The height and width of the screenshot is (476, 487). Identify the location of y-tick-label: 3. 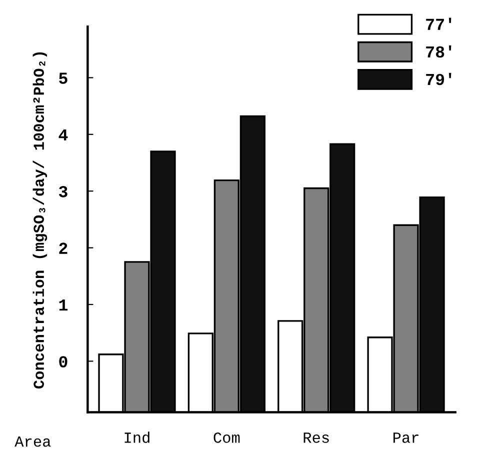
(63, 192).